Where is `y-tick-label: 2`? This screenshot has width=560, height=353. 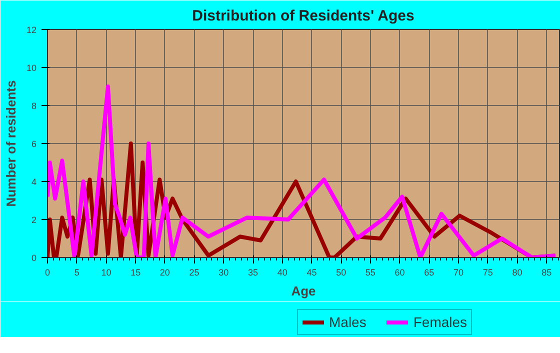 y-tick-label: 2 is located at coordinates (34, 220).